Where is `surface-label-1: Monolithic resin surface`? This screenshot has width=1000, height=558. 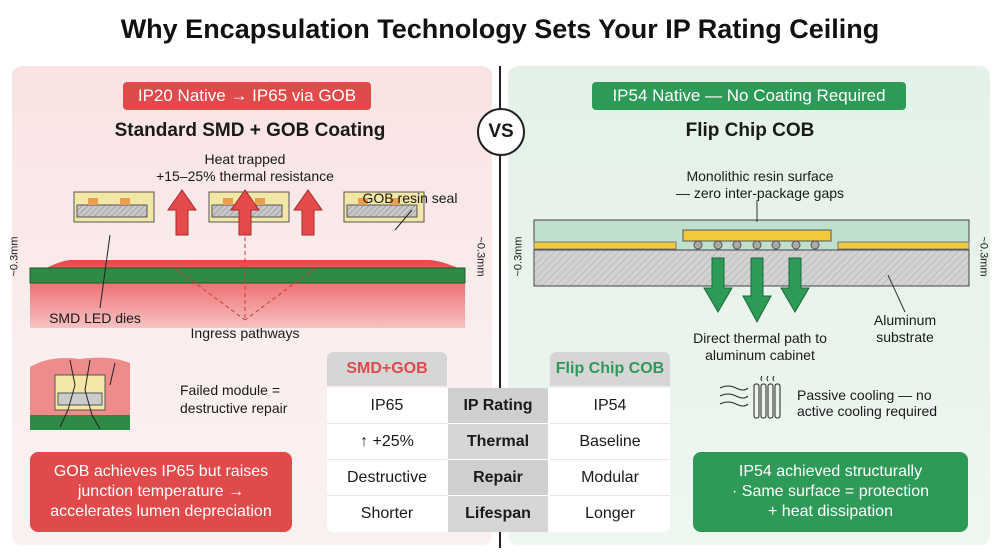
surface-label-1: Monolithic resin surface is located at coordinates (760, 176).